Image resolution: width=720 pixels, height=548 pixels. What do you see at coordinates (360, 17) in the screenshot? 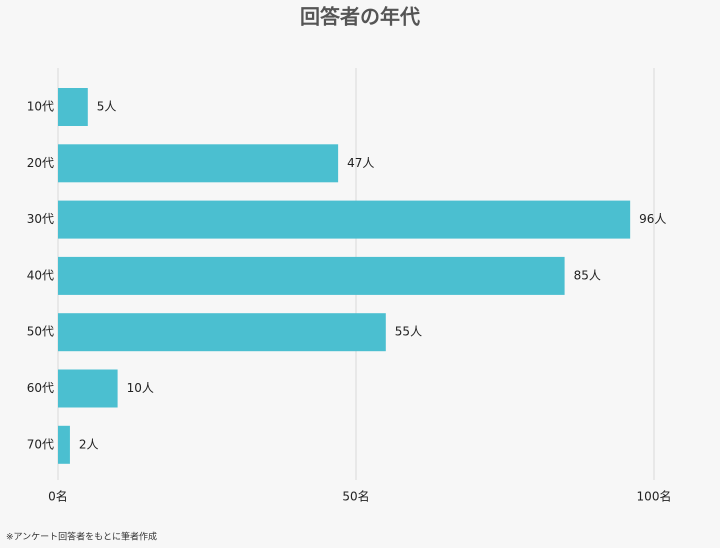
I see `chart-title: 回答者の年代` at bounding box center [360, 17].